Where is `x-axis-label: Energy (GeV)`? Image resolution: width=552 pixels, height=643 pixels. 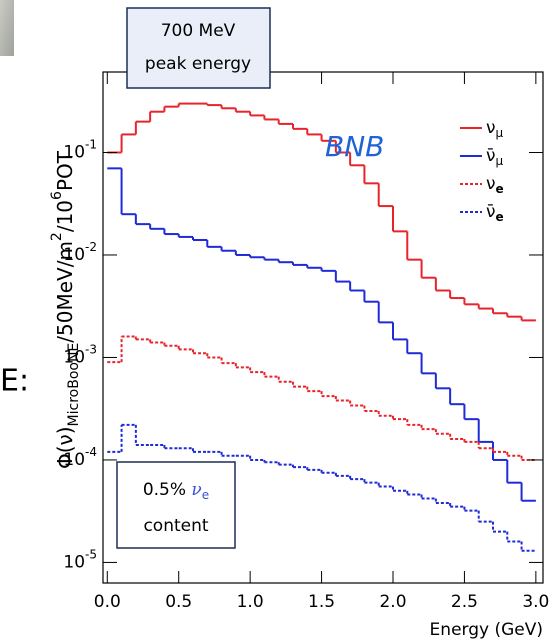 x-axis-label: Energy (GeV) is located at coordinates (486, 630).